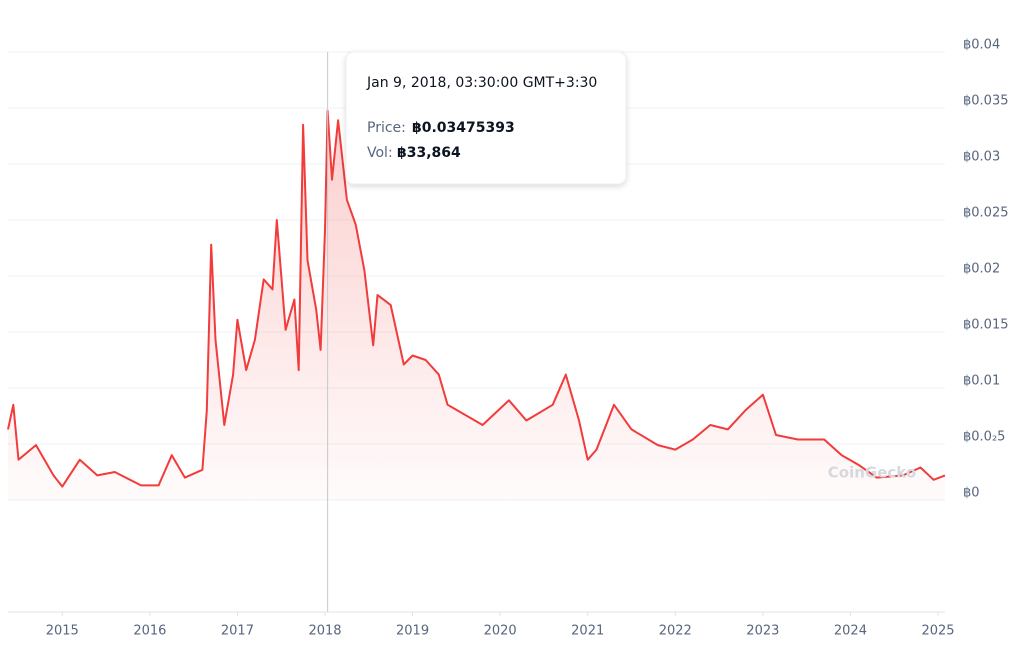 The width and height of the screenshot is (1025, 650). Describe the element at coordinates (986, 101) in the screenshot. I see `y-tick-label: ฿0.035` at that location.